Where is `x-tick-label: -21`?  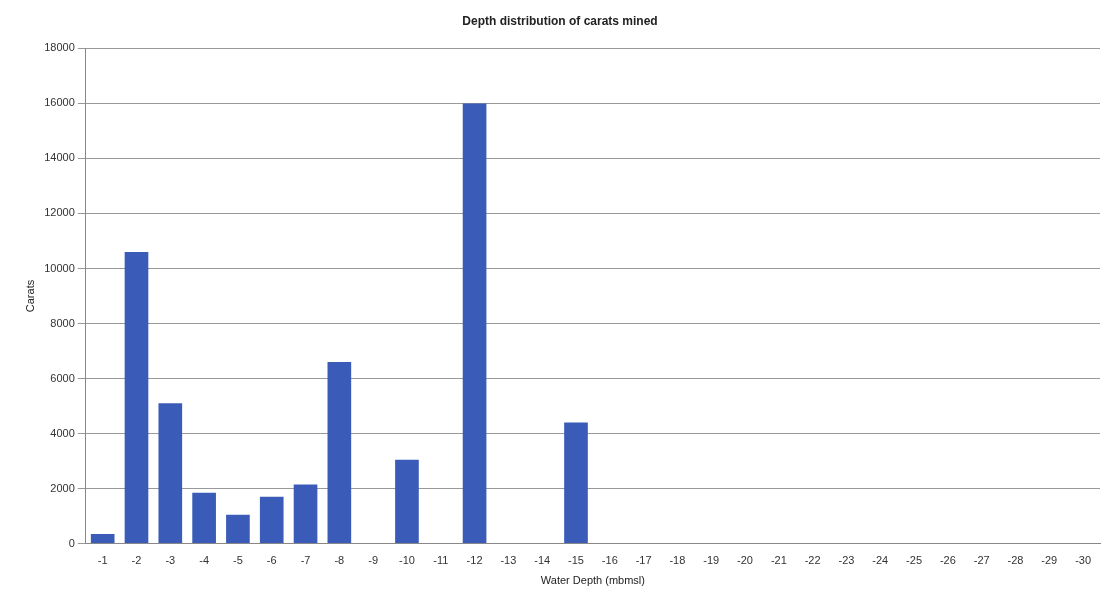
x-tick-label: -21 is located at coordinates (778, 560).